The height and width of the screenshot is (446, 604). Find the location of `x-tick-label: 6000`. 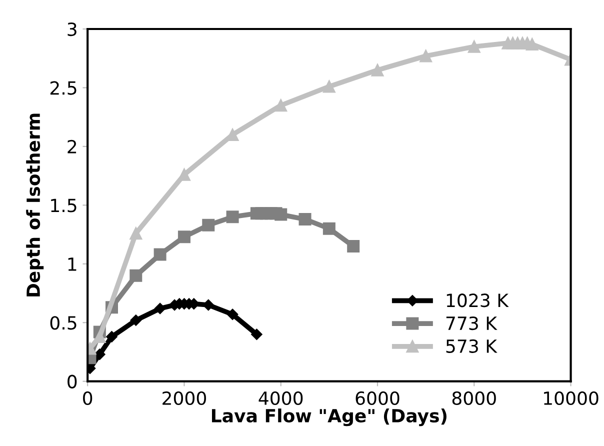

x-tick-label: 6000 is located at coordinates (378, 398).